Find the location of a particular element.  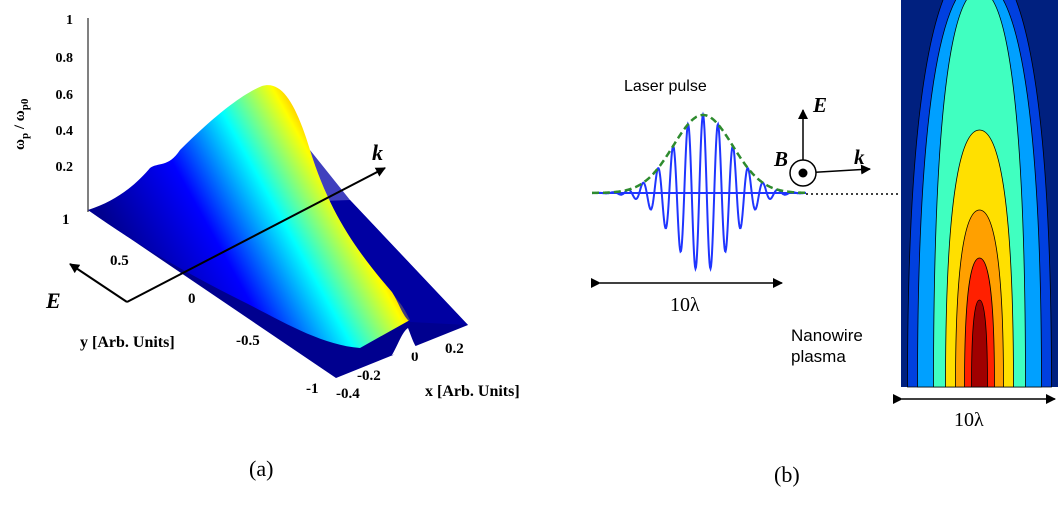

z-tick-label: 0.4 is located at coordinates (65, 131).